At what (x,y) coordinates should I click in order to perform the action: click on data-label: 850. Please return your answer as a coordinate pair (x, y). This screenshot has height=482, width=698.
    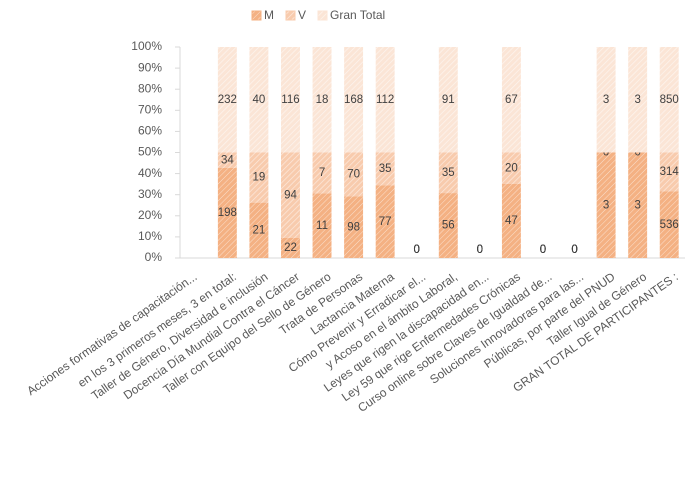
    Looking at the image, I should click on (669, 100).